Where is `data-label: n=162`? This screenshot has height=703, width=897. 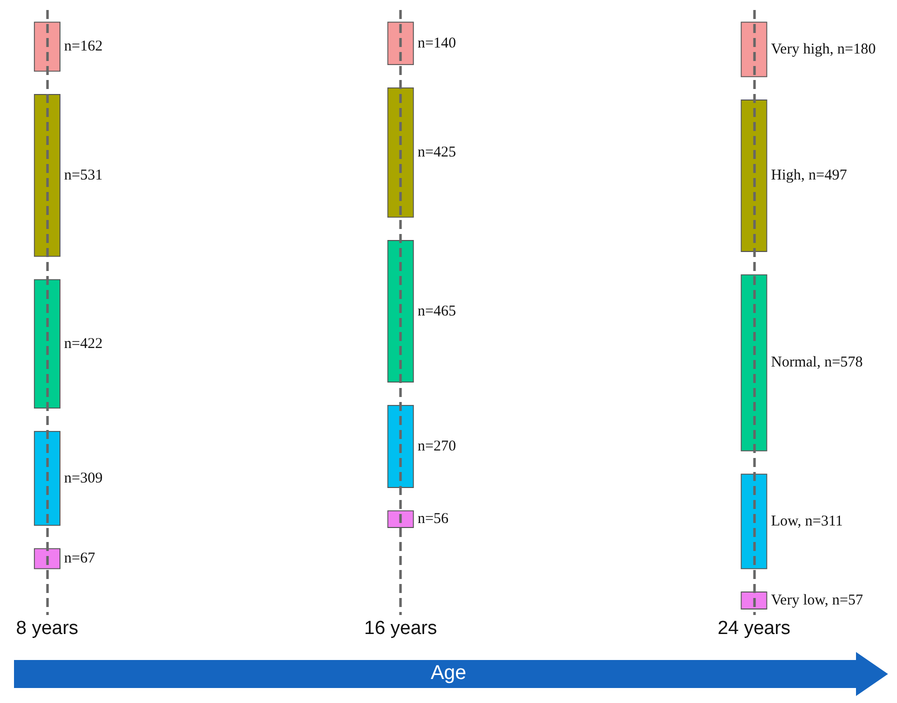 data-label: n=162 is located at coordinates (83, 46).